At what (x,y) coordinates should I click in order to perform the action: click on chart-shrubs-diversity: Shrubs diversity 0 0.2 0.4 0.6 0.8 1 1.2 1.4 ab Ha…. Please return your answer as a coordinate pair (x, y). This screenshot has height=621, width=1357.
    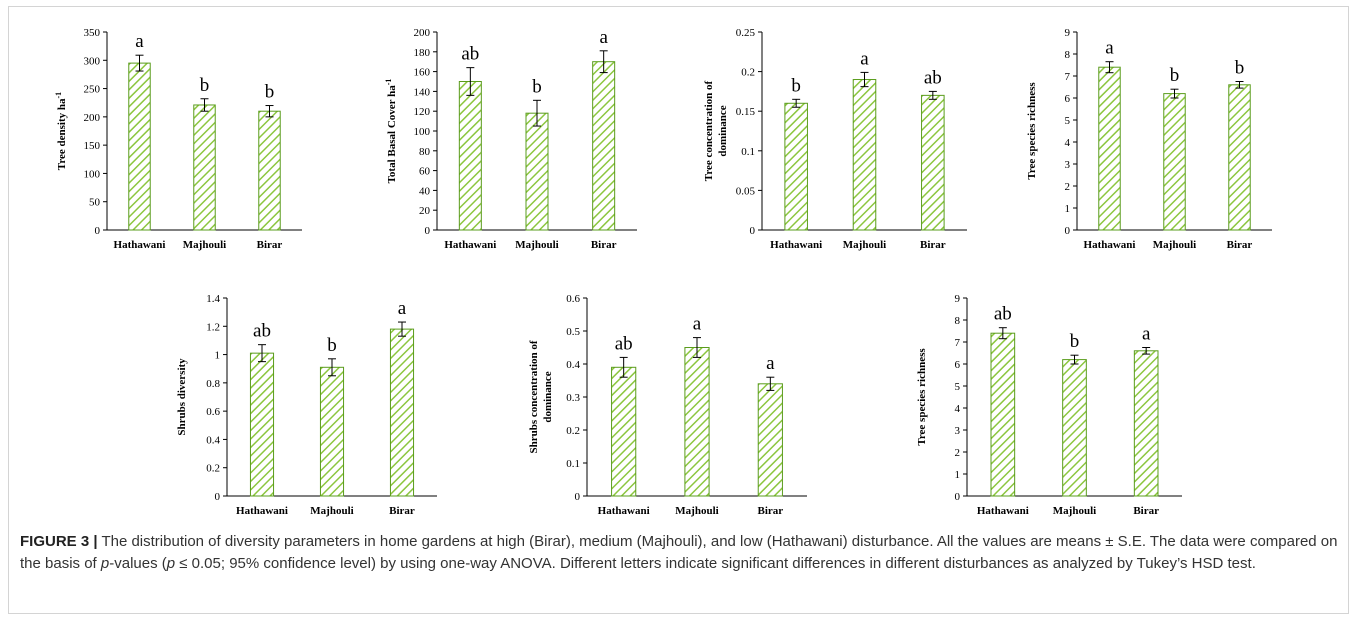
    Looking at the image, I should click on (305, 406).